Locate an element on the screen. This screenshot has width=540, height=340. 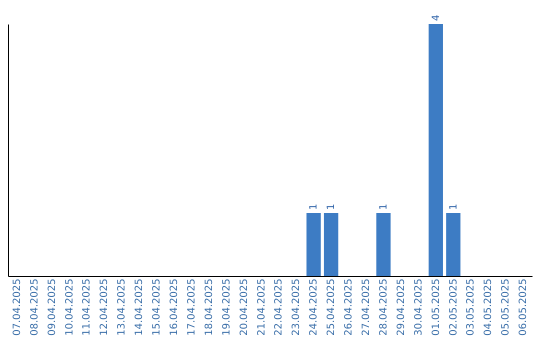
x-tick-label: 26.04.2025 is located at coordinates (349, 307).